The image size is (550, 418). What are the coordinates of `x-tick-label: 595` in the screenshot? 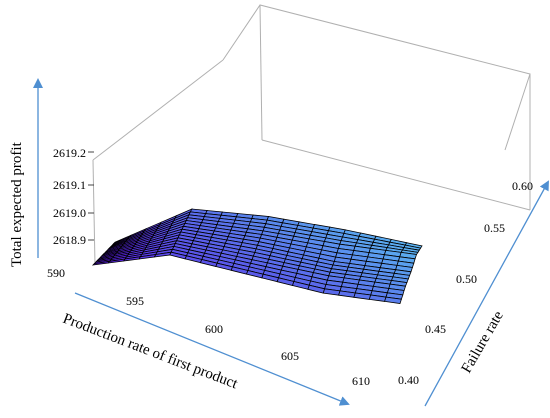 It's located at (135, 301).